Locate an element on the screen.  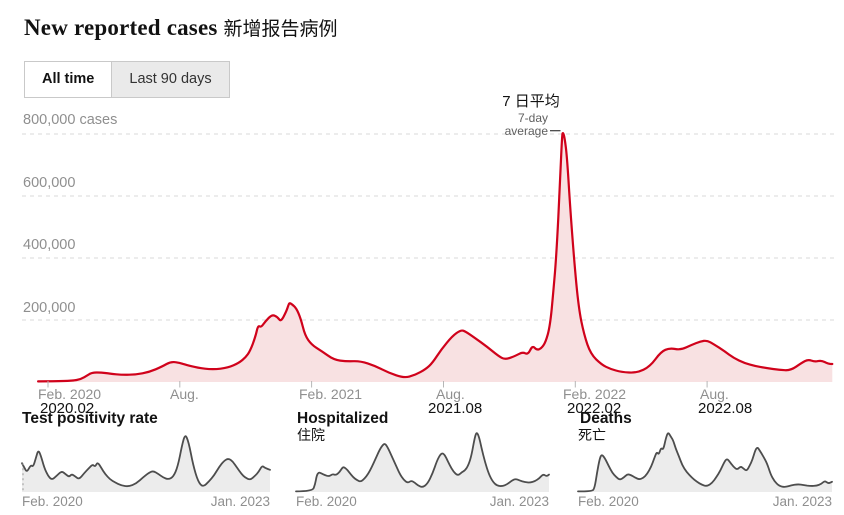
annotation-line-2: average is located at coordinates (526, 131).